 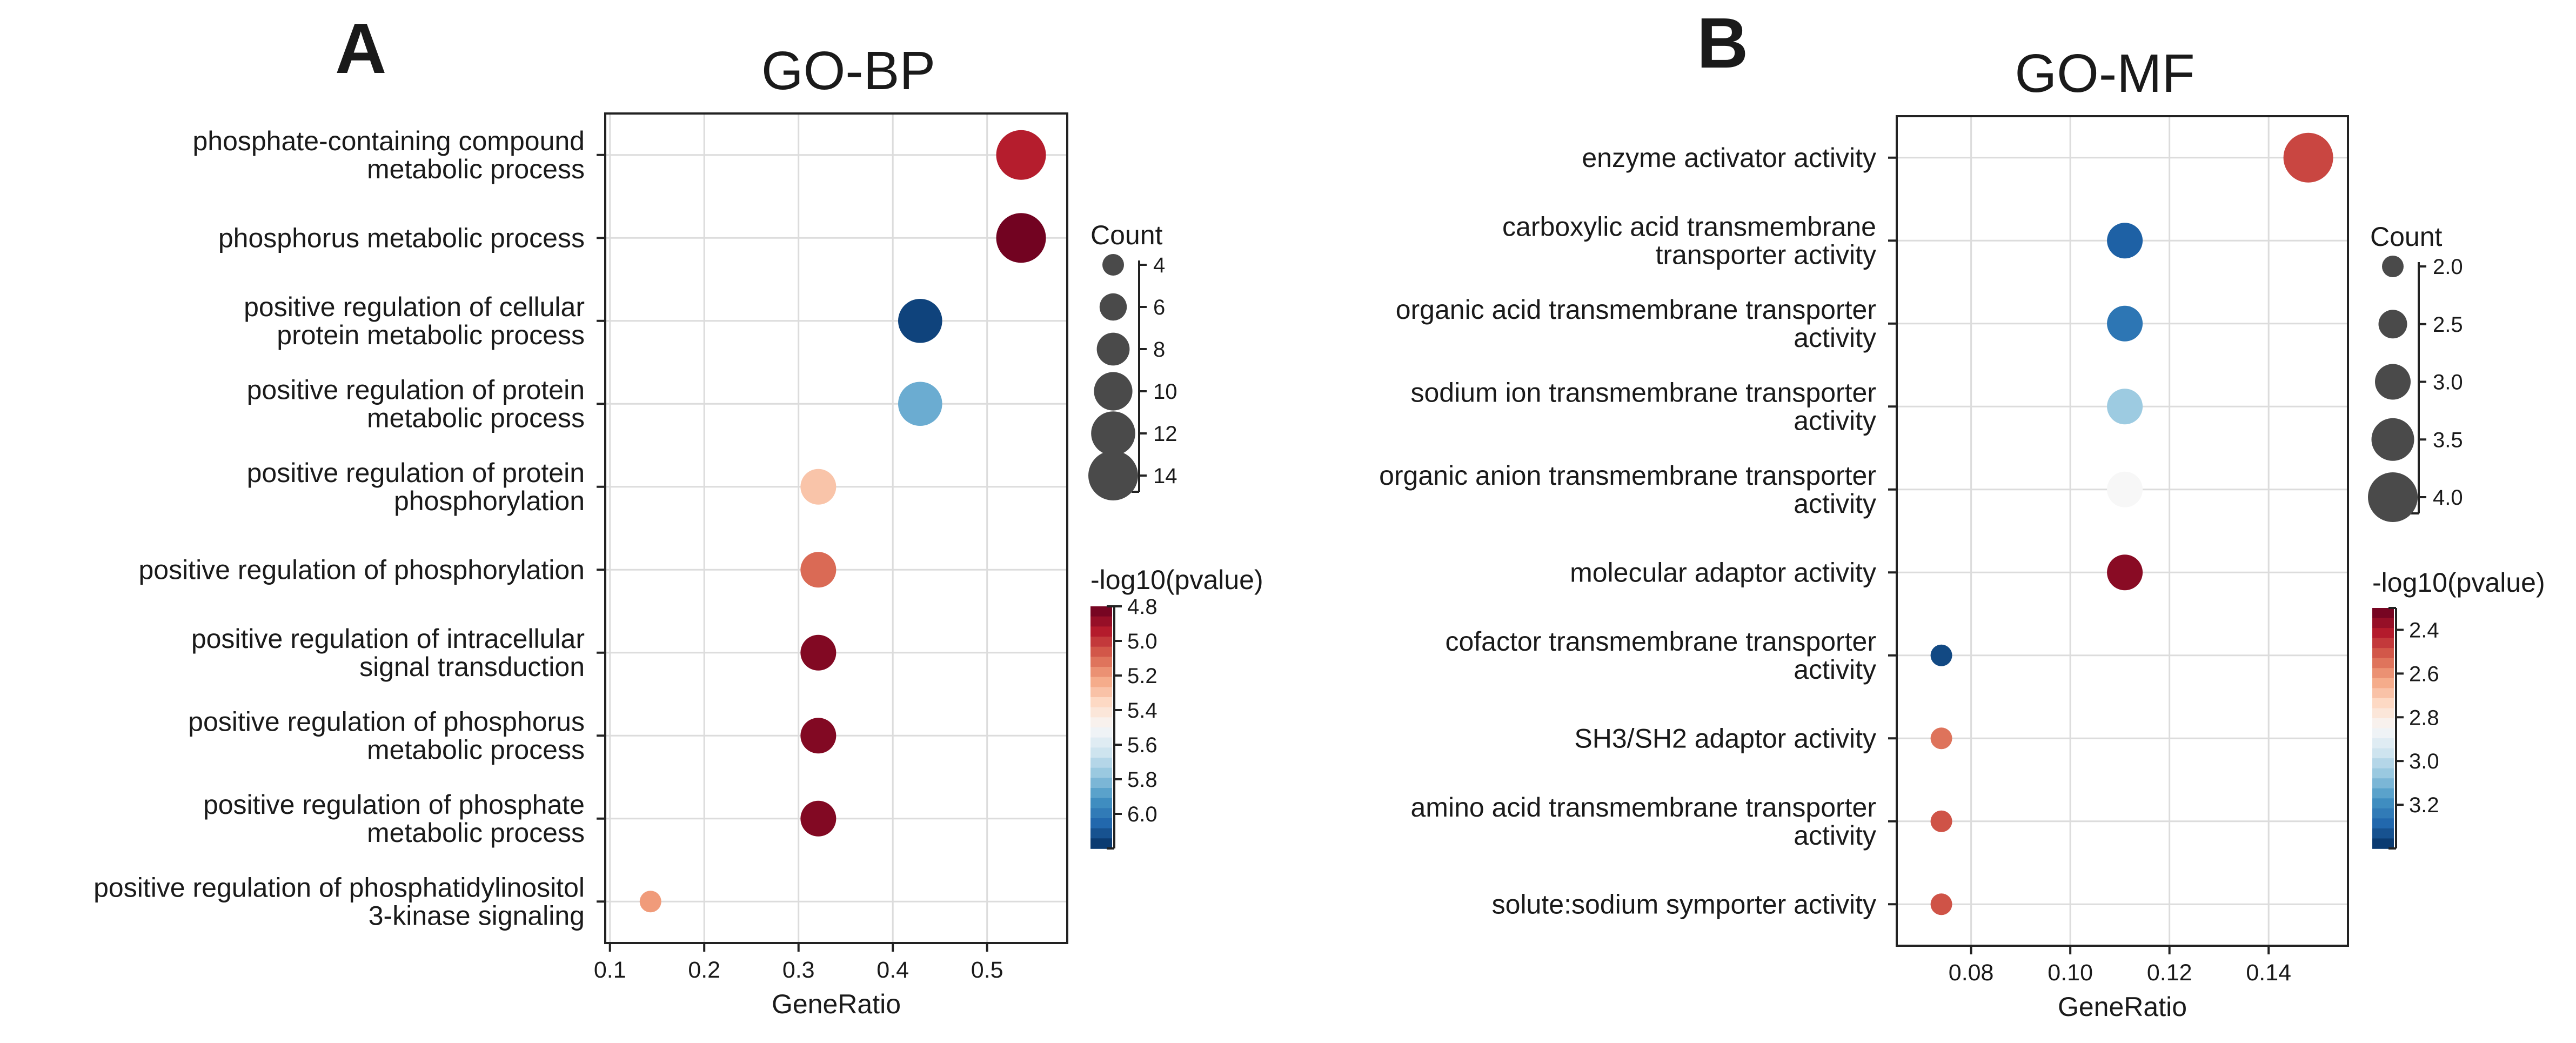 What do you see at coordinates (360, 48) in the screenshot?
I see `panel-letter: A` at bounding box center [360, 48].